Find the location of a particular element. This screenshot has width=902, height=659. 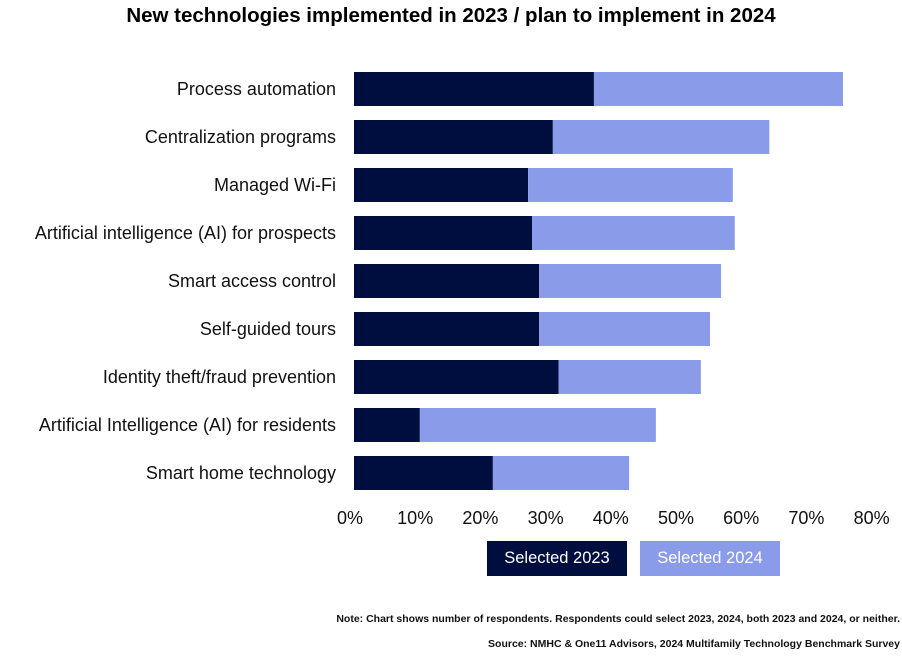

x-tick-label: 20% is located at coordinates (480, 518).